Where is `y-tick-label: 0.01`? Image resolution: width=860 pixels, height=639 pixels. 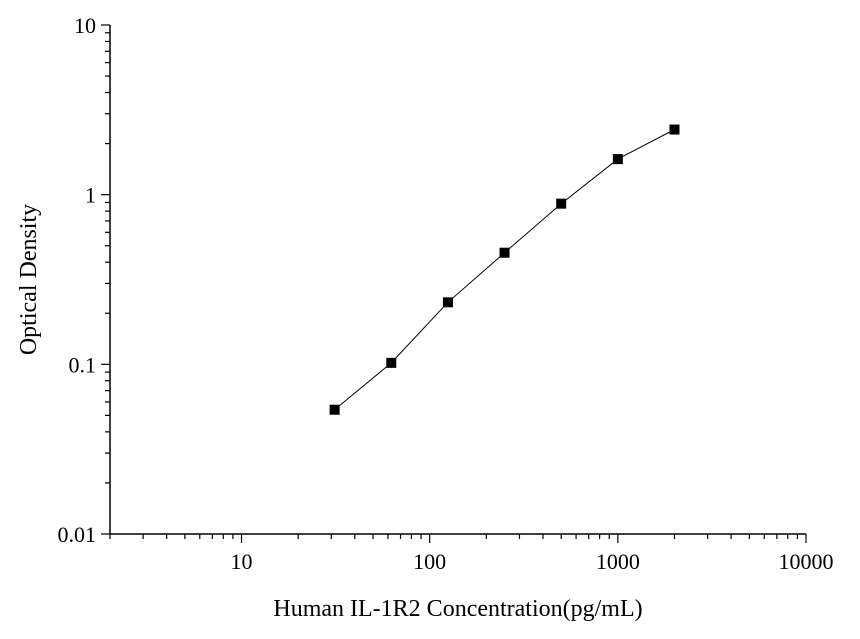 y-tick-label: 0.01 is located at coordinates (77, 534).